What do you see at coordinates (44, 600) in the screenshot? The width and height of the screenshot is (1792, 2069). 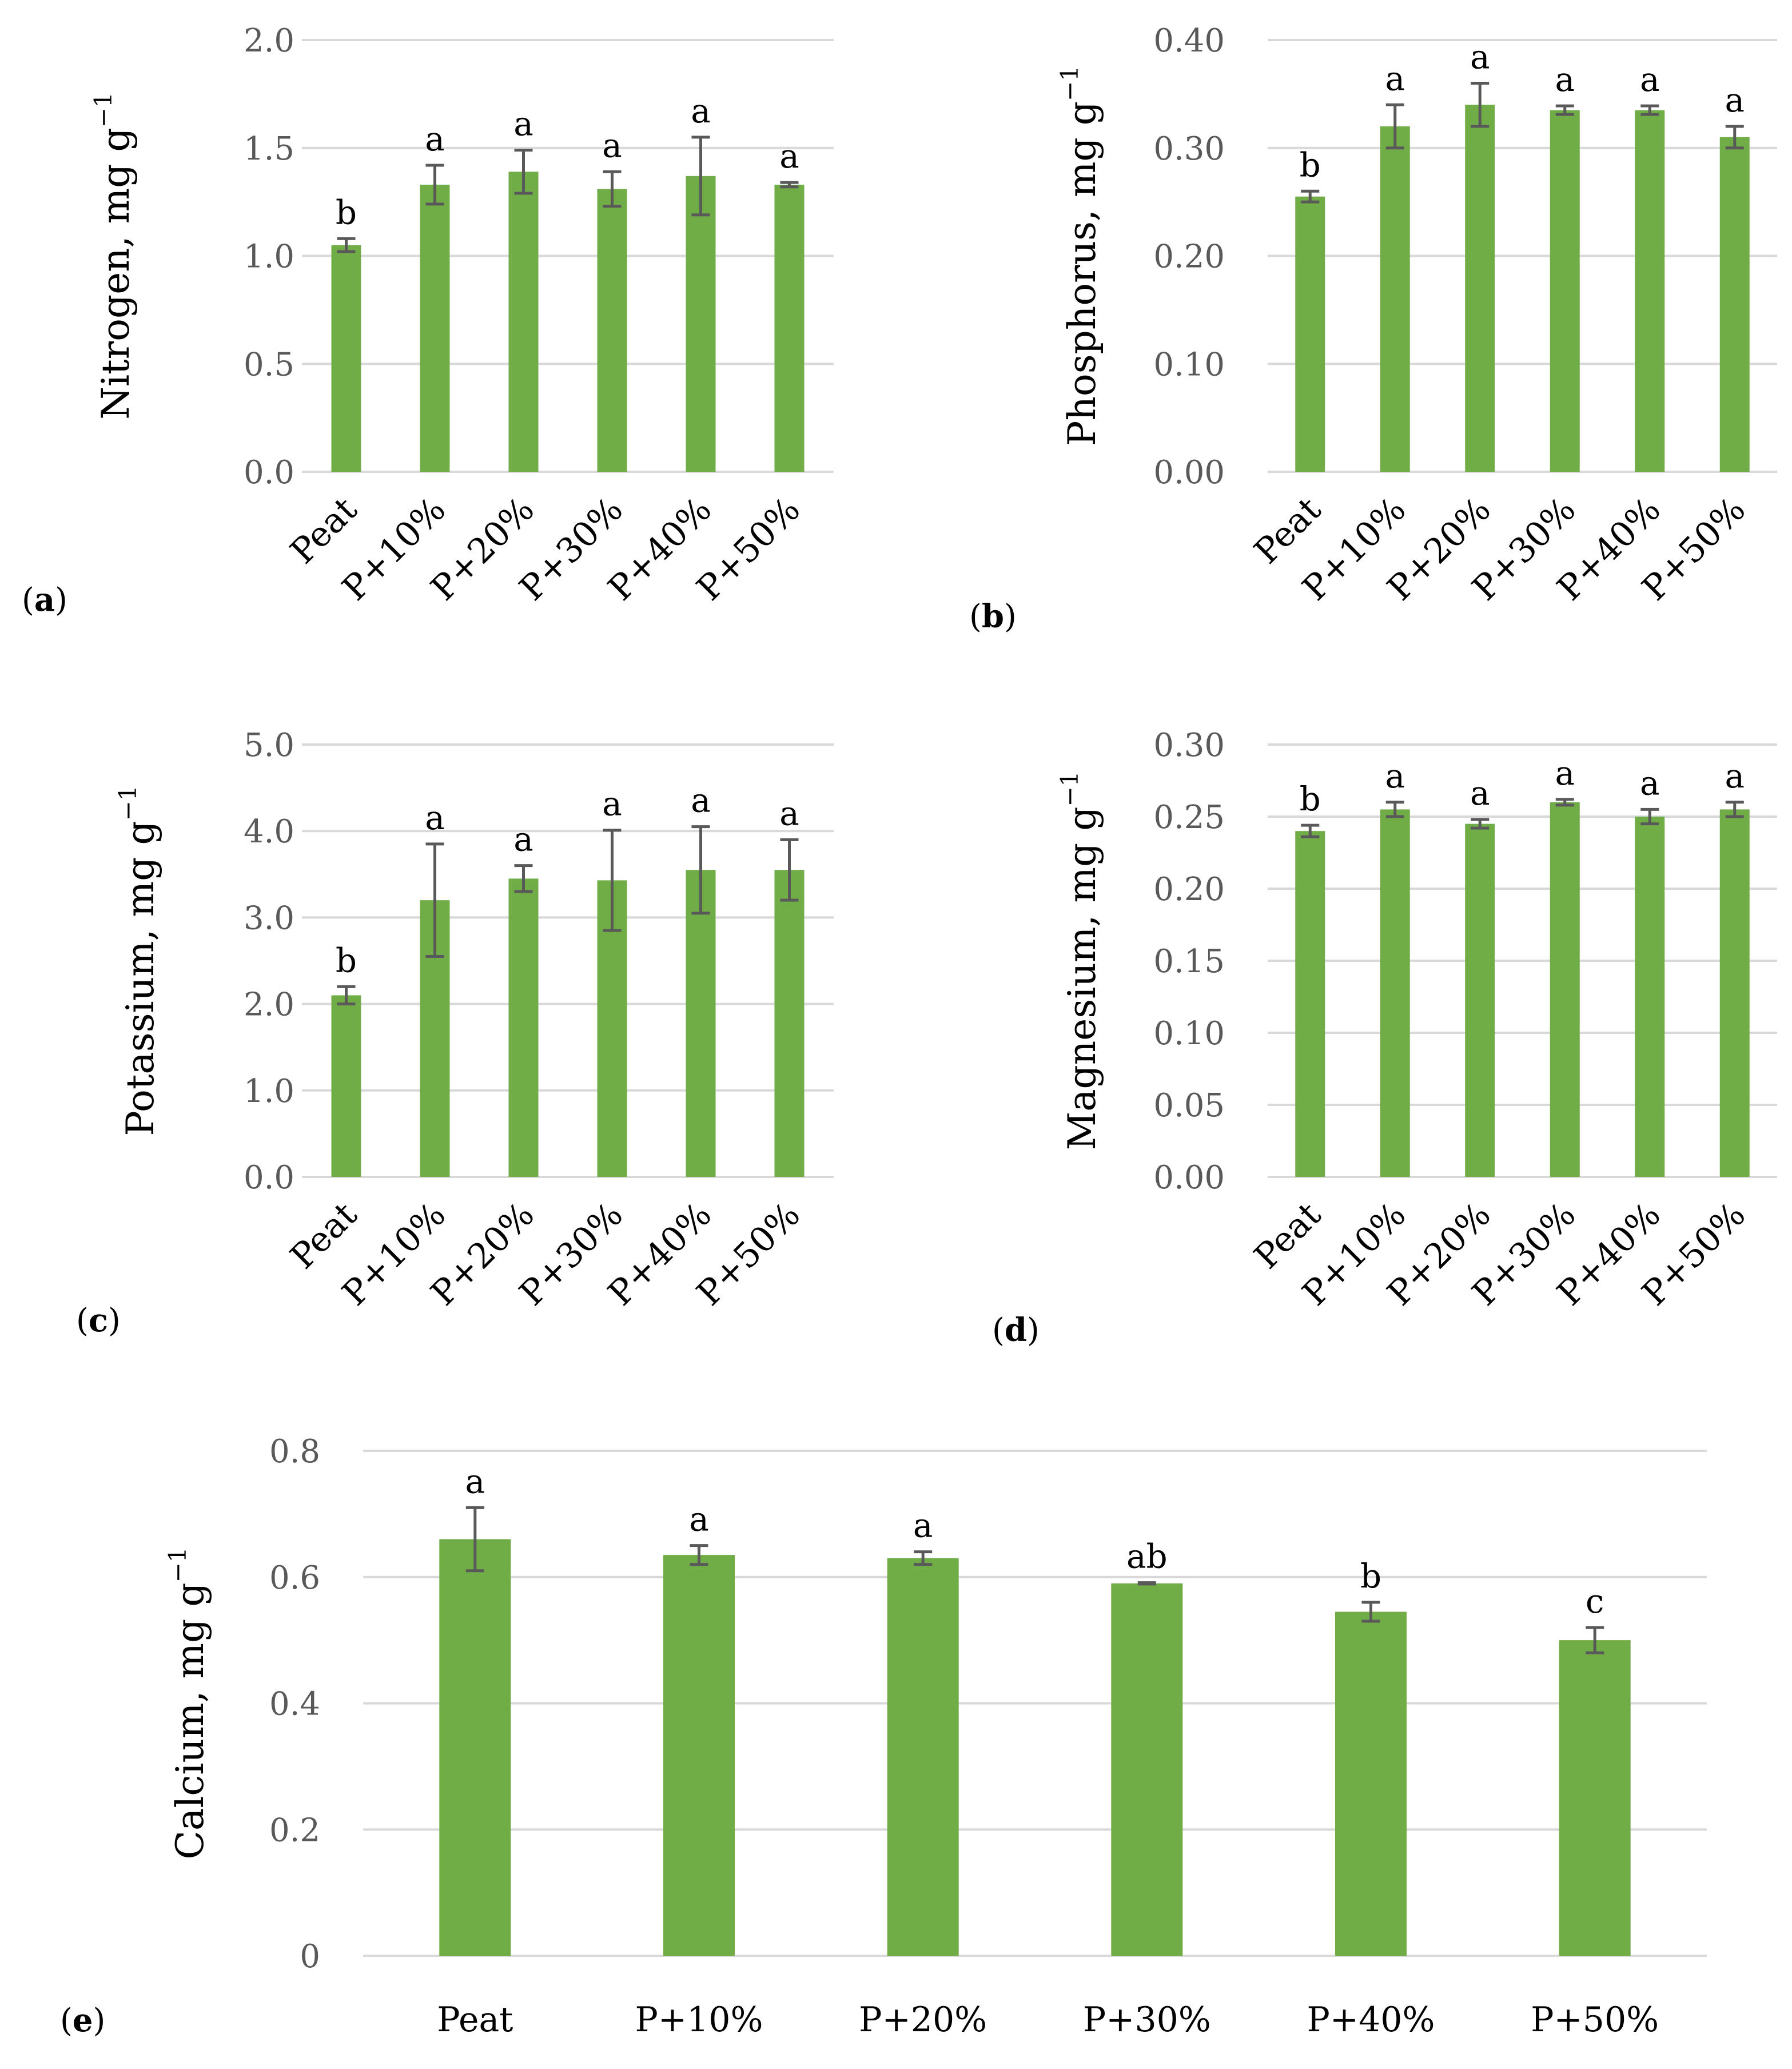 I see `panel-label: (a)` at bounding box center [44, 600].